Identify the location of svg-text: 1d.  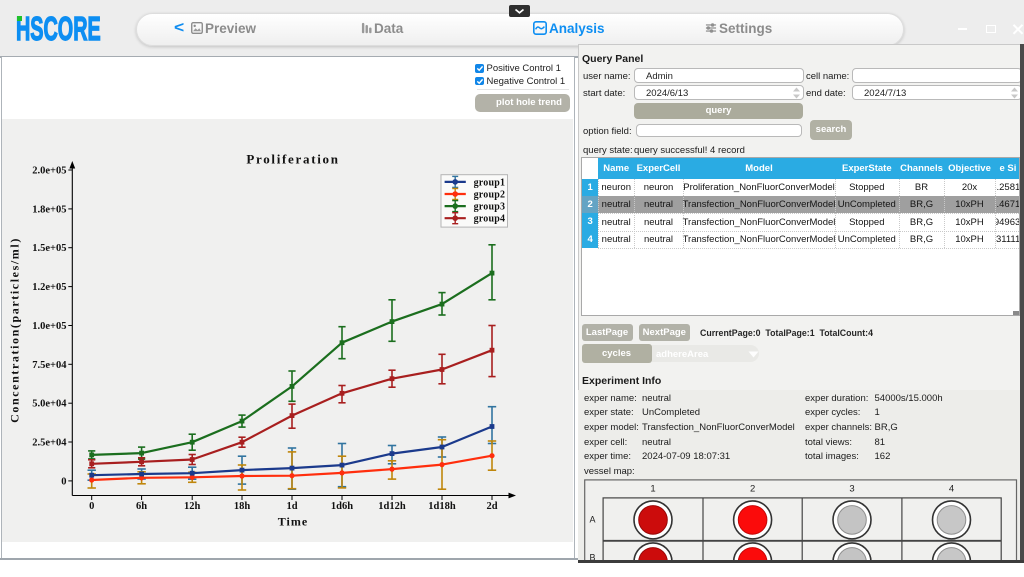
(291, 506).